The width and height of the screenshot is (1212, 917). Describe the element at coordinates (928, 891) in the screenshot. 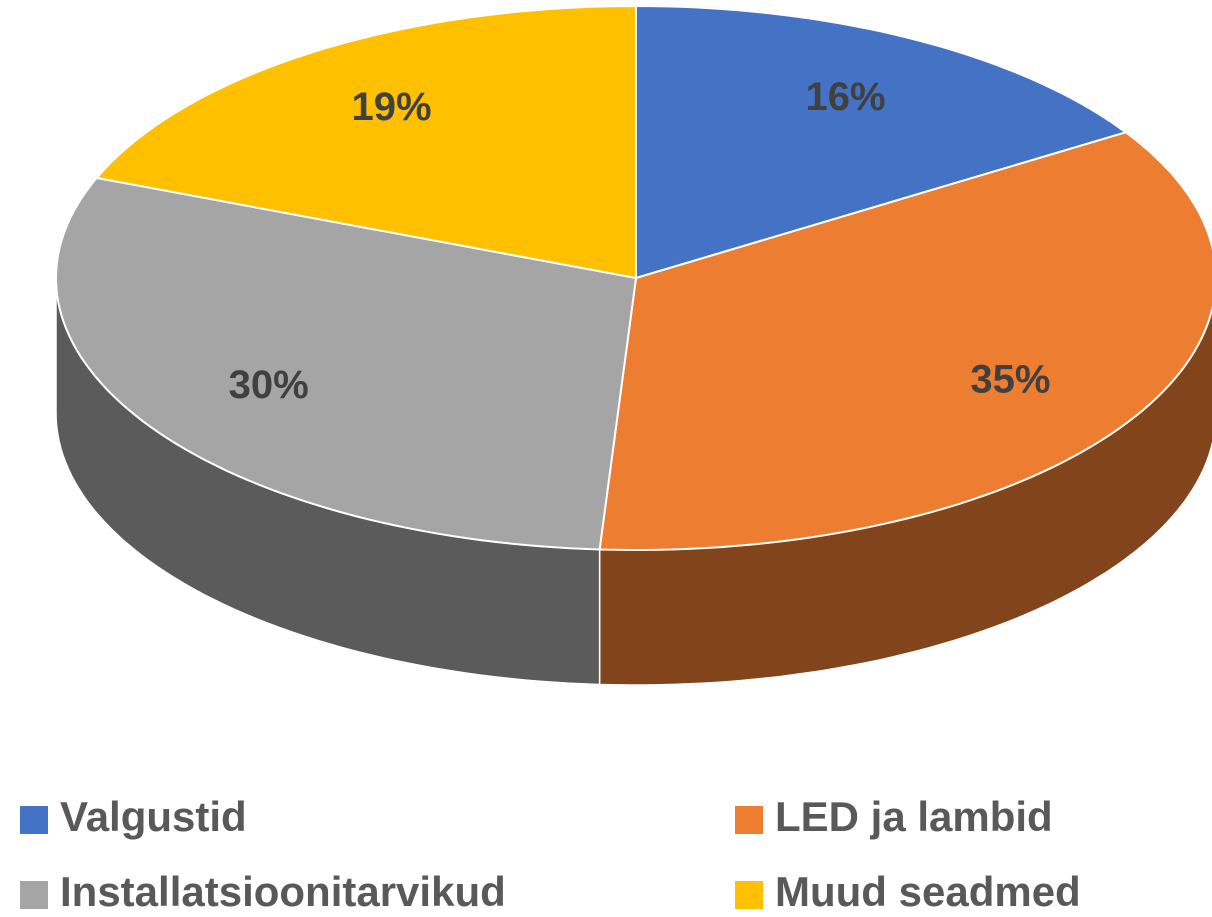

I see `legend-label: Muud seadmed` at that location.